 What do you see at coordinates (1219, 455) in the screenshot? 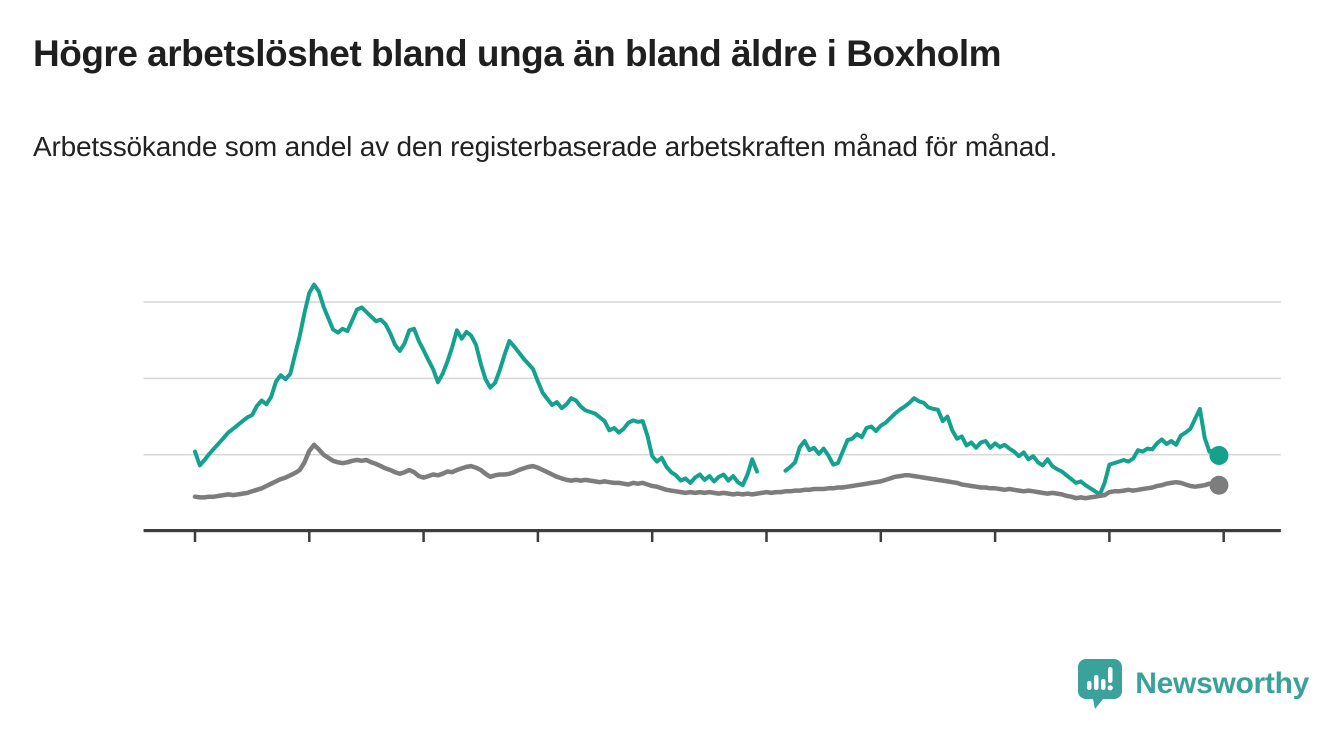
I see `end-dot-young` at bounding box center [1219, 455].